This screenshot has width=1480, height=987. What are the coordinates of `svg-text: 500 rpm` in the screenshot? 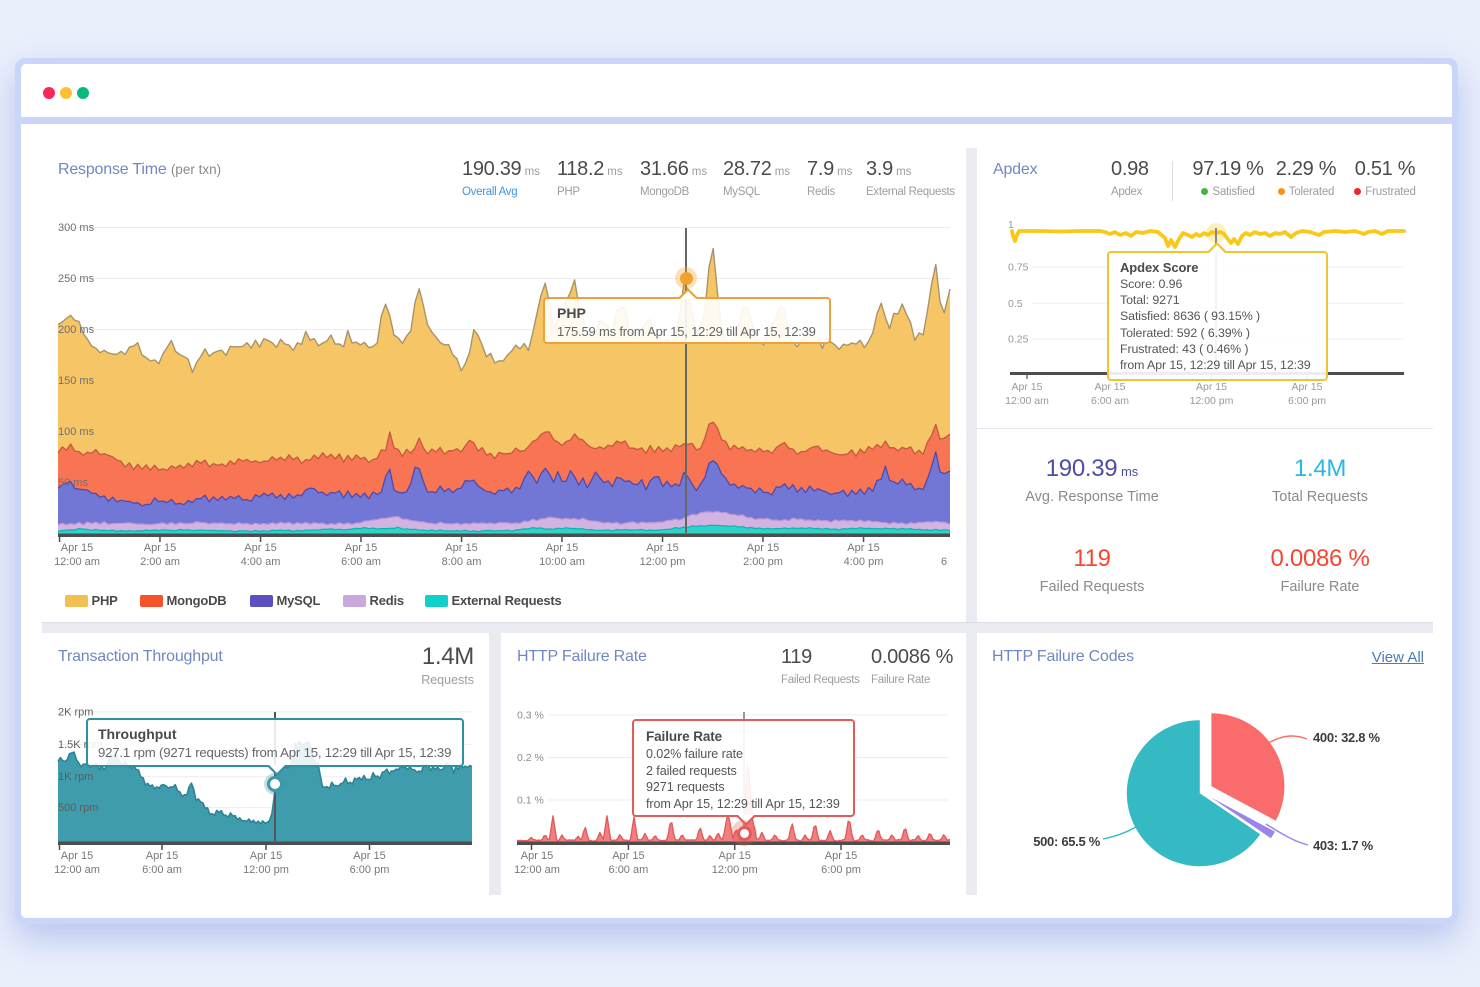 It's located at (78, 808).